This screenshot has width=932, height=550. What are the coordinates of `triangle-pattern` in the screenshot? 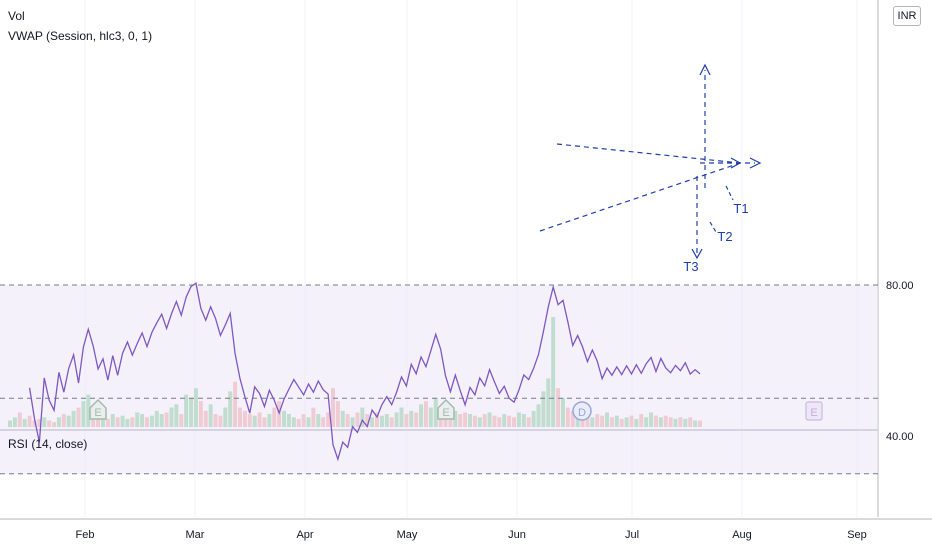 It's located at (650, 161).